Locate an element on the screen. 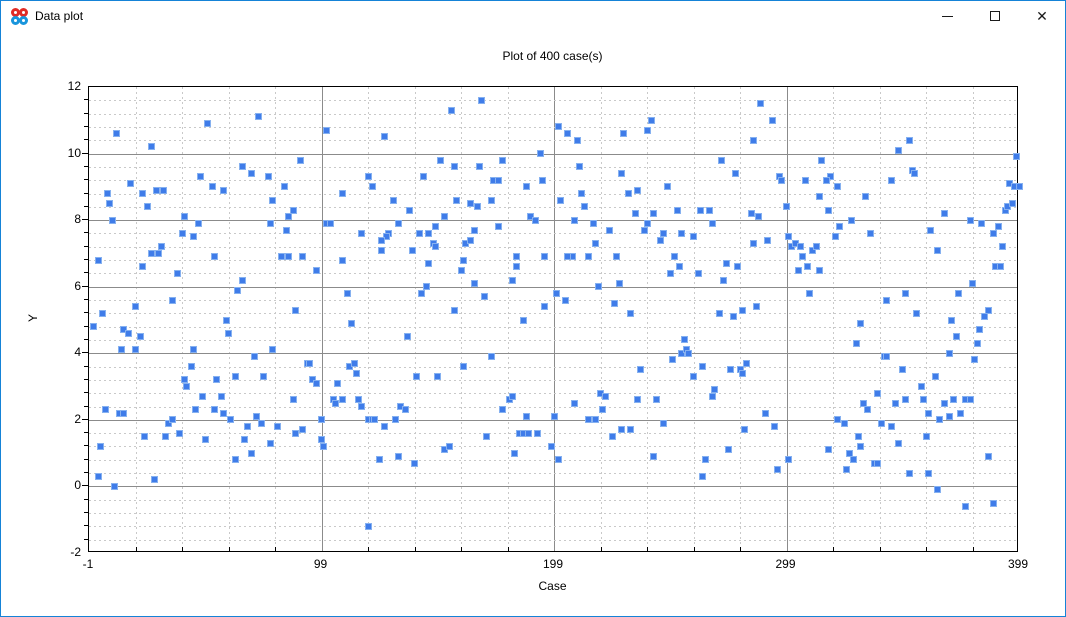 The height and width of the screenshot is (617, 1066). close-button: ✕ is located at coordinates (1042, 16).